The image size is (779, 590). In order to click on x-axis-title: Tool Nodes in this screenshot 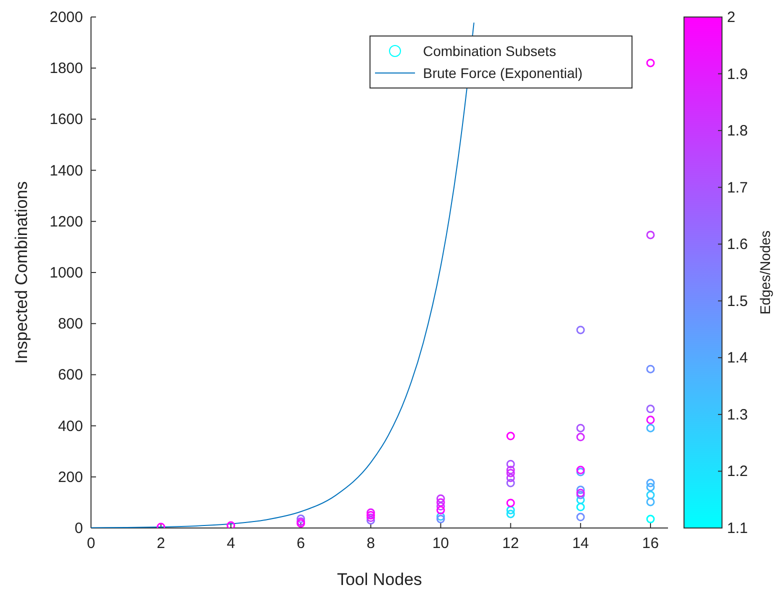, I will do `click(379, 579)`.